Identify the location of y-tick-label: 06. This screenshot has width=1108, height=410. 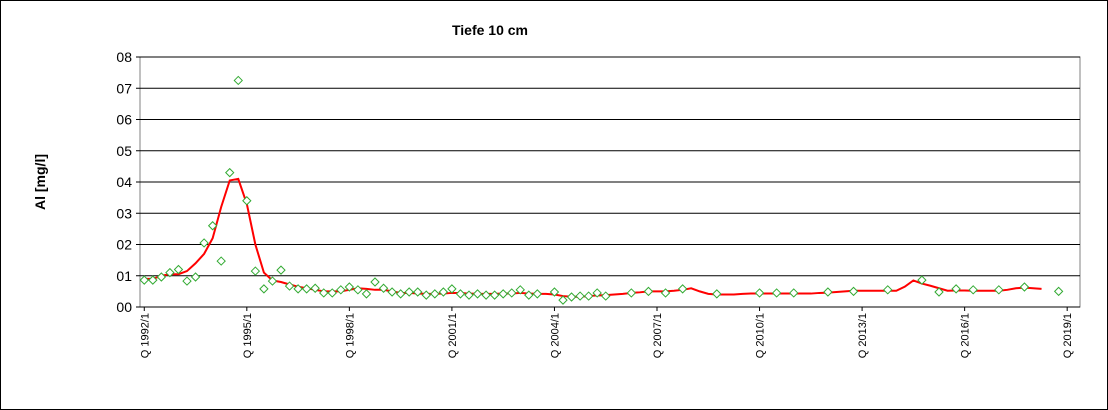
(124, 120).